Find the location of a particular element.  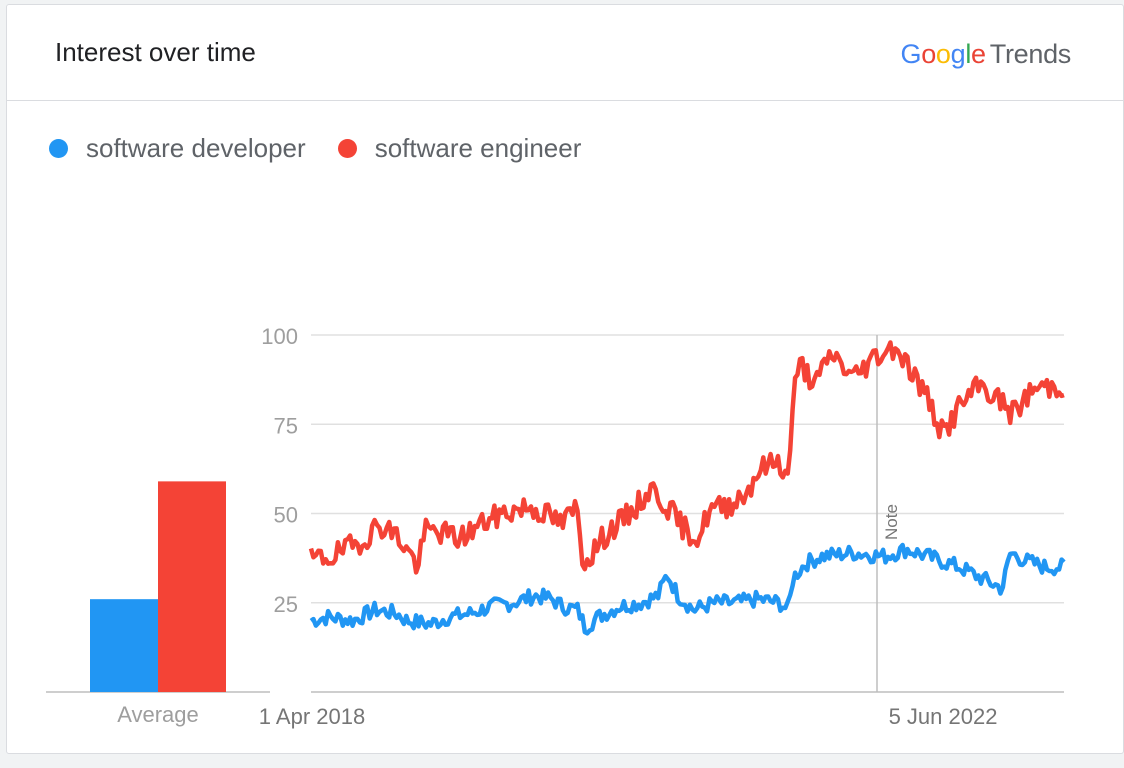

legend-item-software-developer: software developer is located at coordinates (177, 148).